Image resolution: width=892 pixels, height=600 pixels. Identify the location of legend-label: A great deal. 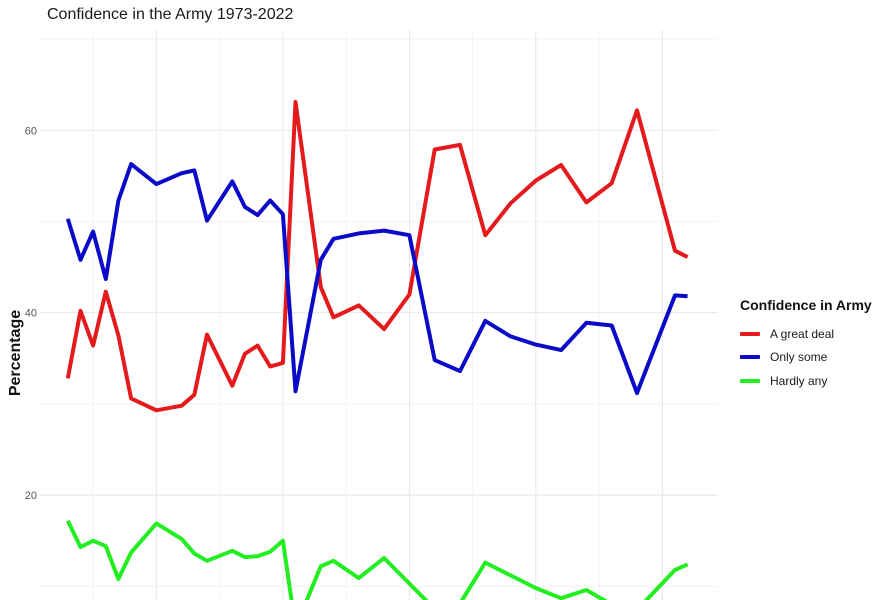
(802, 333).